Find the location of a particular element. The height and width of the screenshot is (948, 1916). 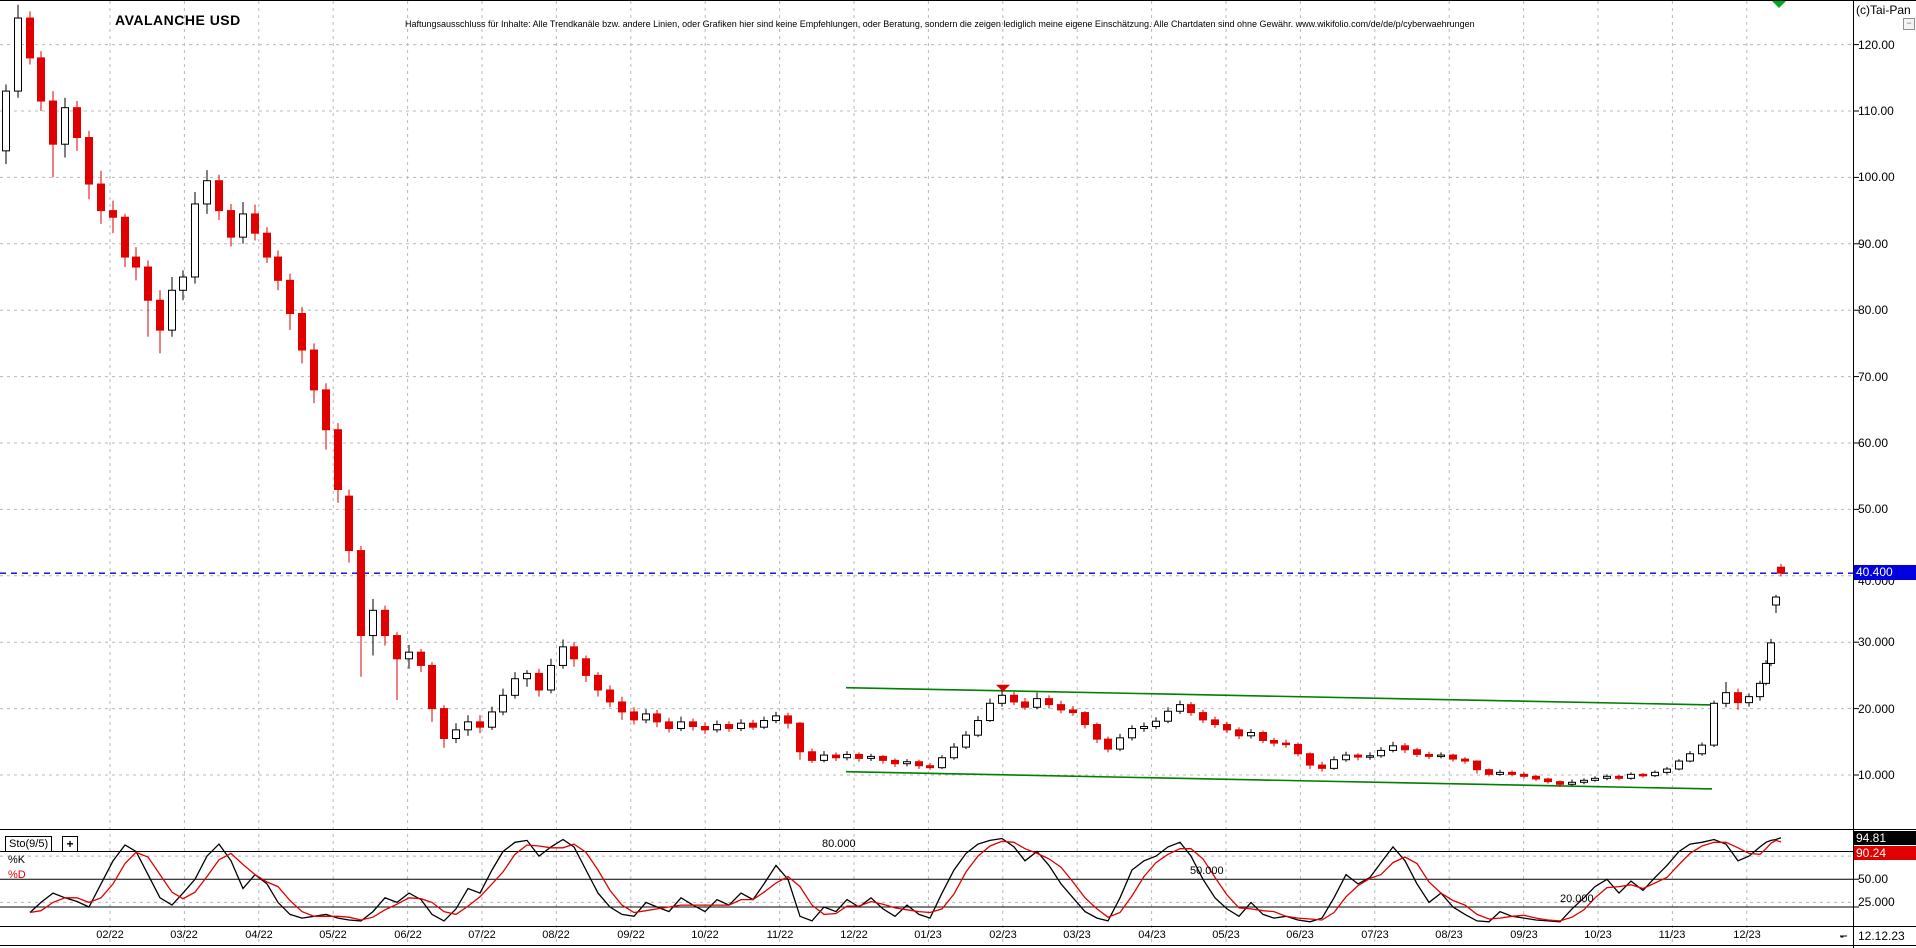

month-axis-label: 05/22 is located at coordinates (333, 935).